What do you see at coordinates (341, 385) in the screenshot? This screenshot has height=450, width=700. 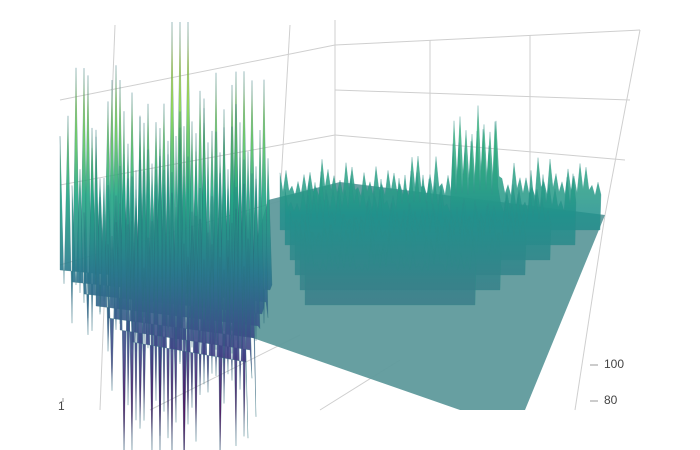 I see `axes: 80 100 1` at bounding box center [341, 385].